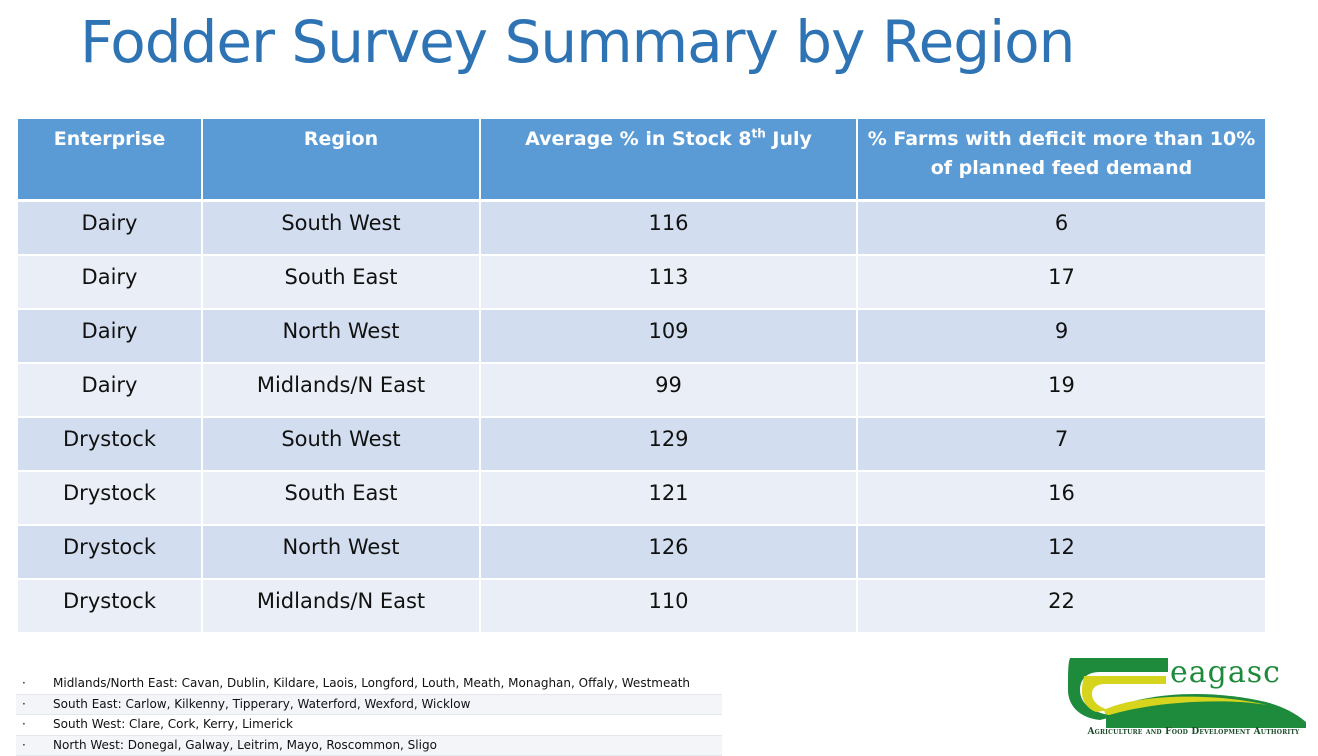 The image size is (1318, 756). I want to click on cell-deficit: 22, so click(1061, 606).